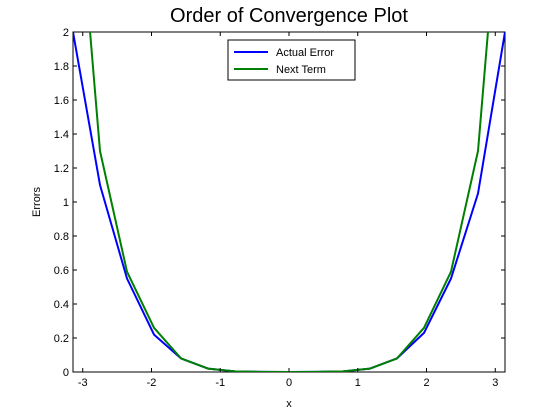  I want to click on x-tick-label: -3, so click(83, 383).